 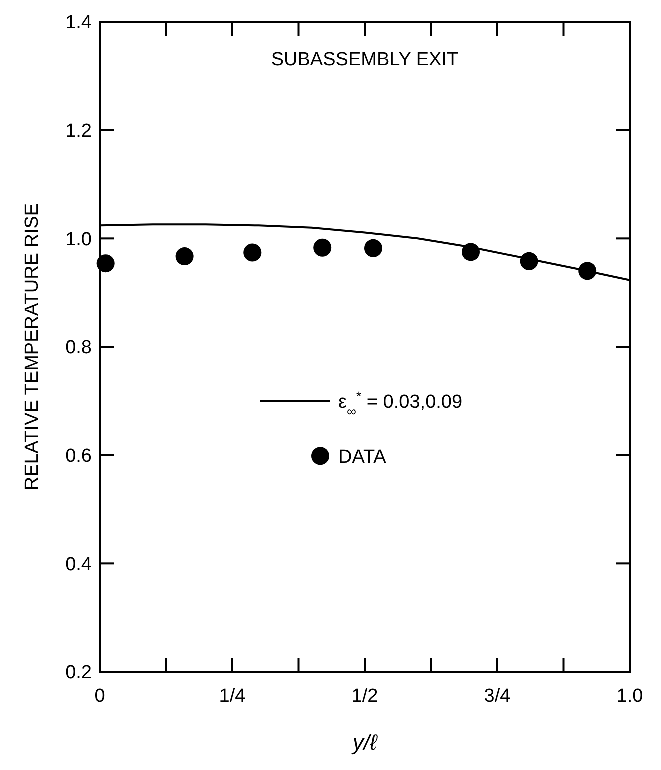 What do you see at coordinates (365, 59) in the screenshot?
I see `text: SUBASSEMBLY EXIT` at bounding box center [365, 59].